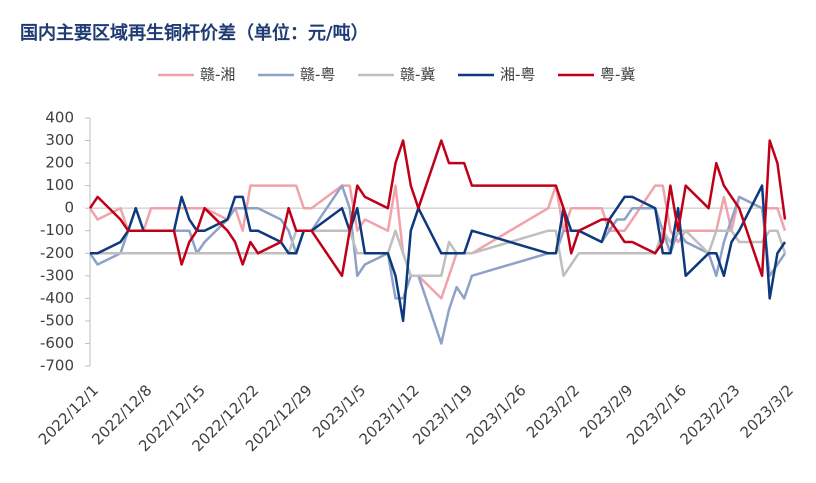 This screenshot has height=483, width=816. What do you see at coordinates (57, 320) in the screenshot?
I see `y-tick-label: -500` at bounding box center [57, 320].